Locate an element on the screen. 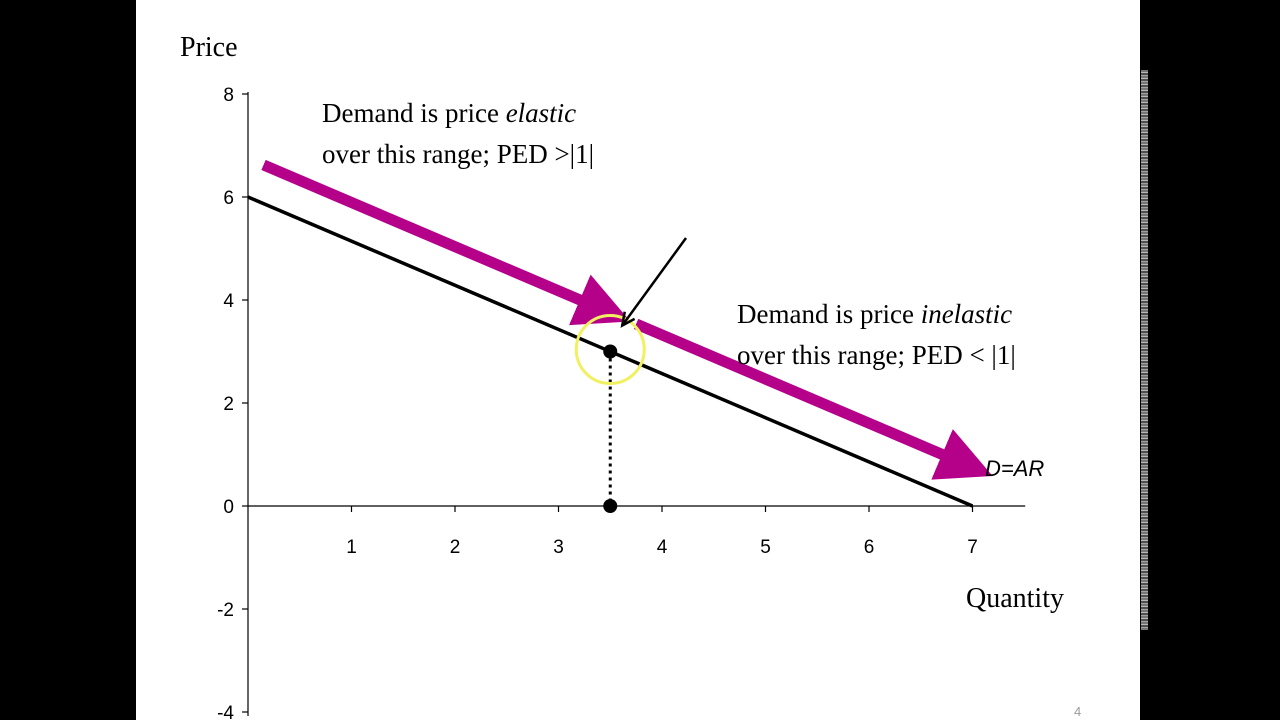  x-tick-label: 5 is located at coordinates (765, 547).